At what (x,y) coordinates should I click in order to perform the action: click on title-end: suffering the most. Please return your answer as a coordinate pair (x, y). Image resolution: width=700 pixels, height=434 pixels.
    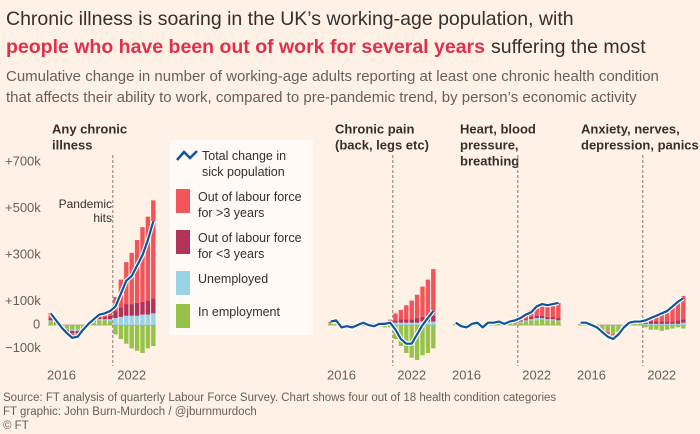
    Looking at the image, I should click on (568, 47).